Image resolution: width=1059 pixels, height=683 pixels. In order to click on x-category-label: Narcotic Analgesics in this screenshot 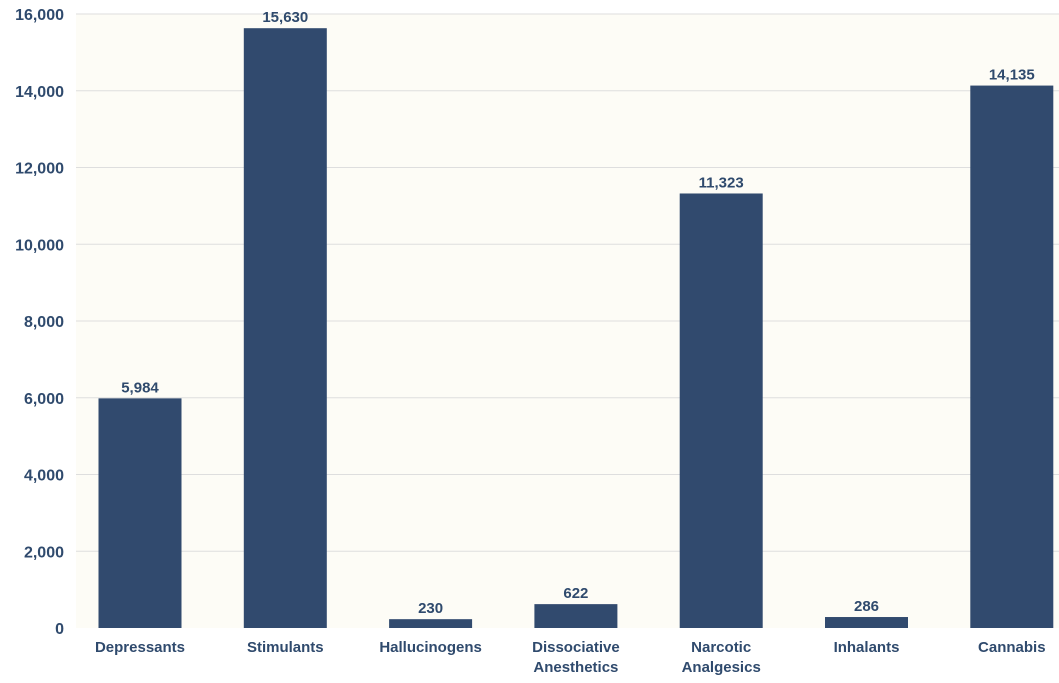, I will do `click(721, 657)`.